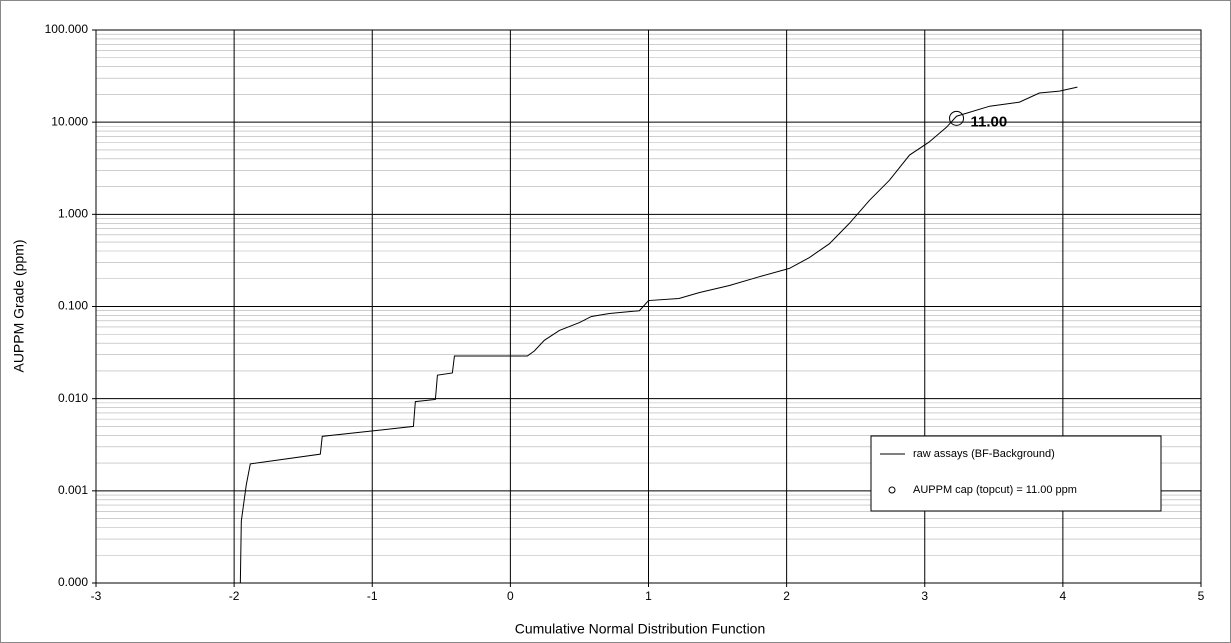  Describe the element at coordinates (372, 596) in the screenshot. I see `x-tick-label: -1` at that location.